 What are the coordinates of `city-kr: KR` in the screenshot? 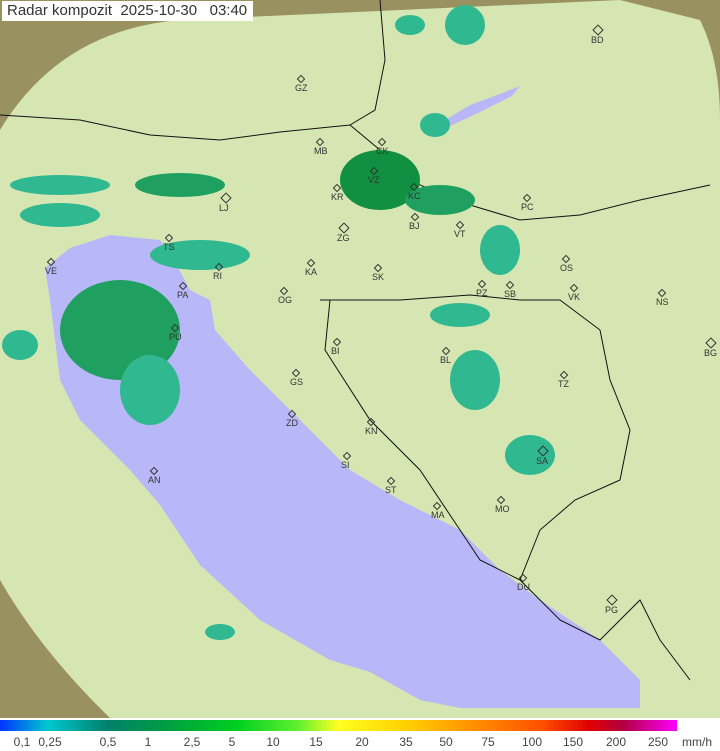 It's located at (337, 192).